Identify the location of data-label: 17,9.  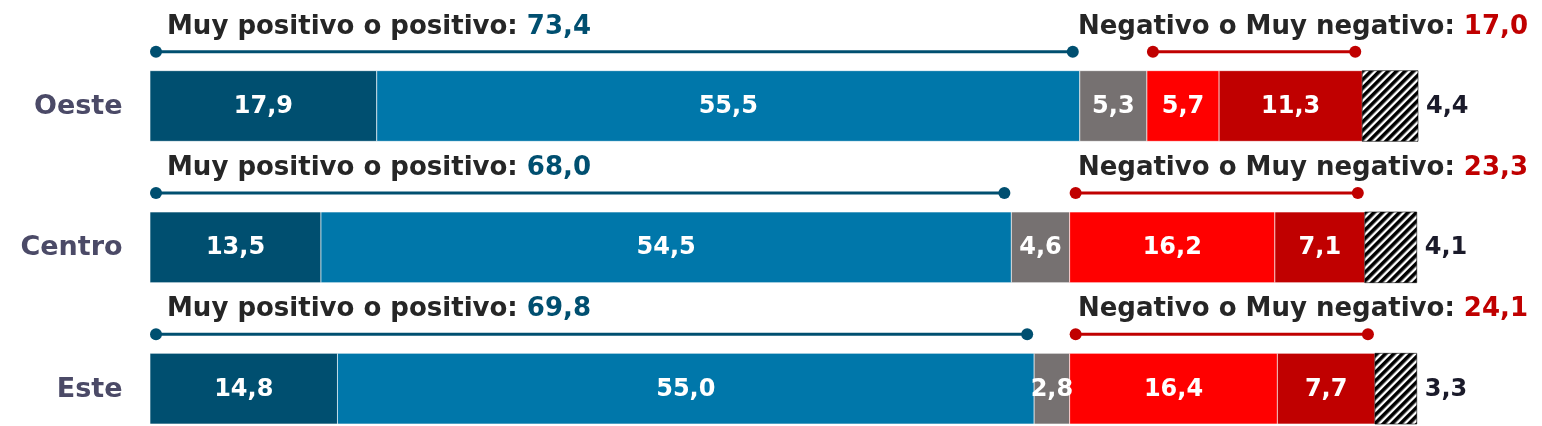
(263, 105).